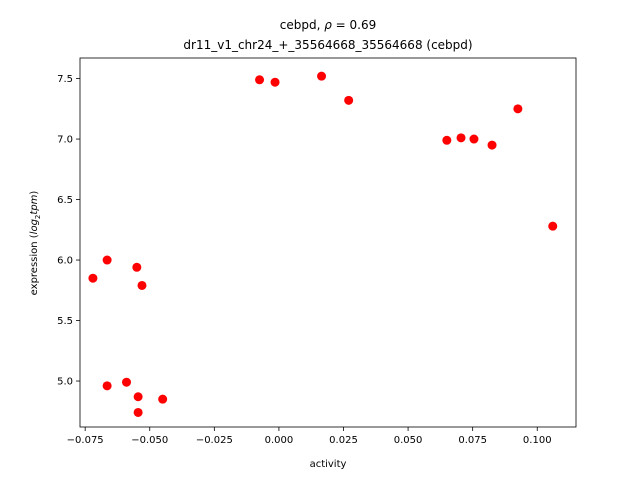 The width and height of the screenshot is (640, 480). Describe the element at coordinates (328, 464) in the screenshot. I see `x-axis-label: activity` at that location.